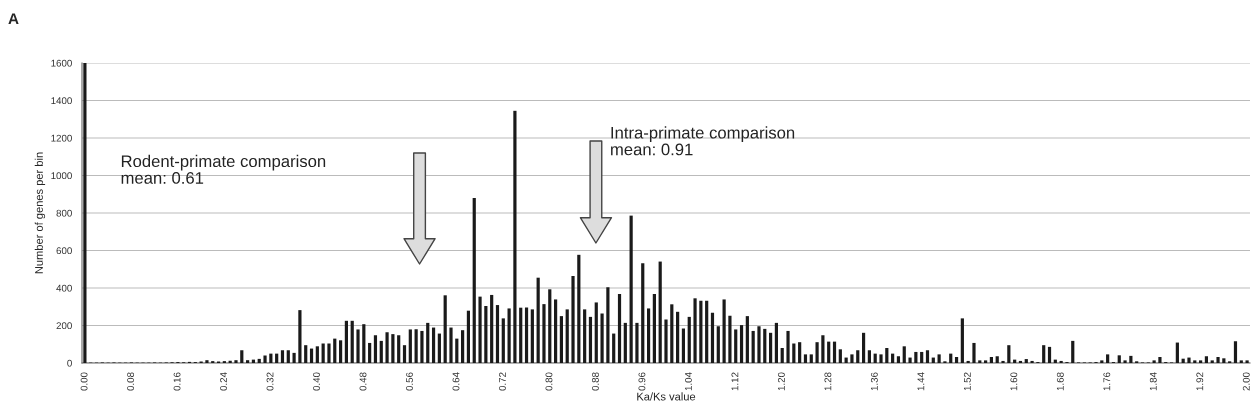 Image resolution: width=1253 pixels, height=420 pixels. I want to click on x-tick-label: 1.60, so click(1014, 381).